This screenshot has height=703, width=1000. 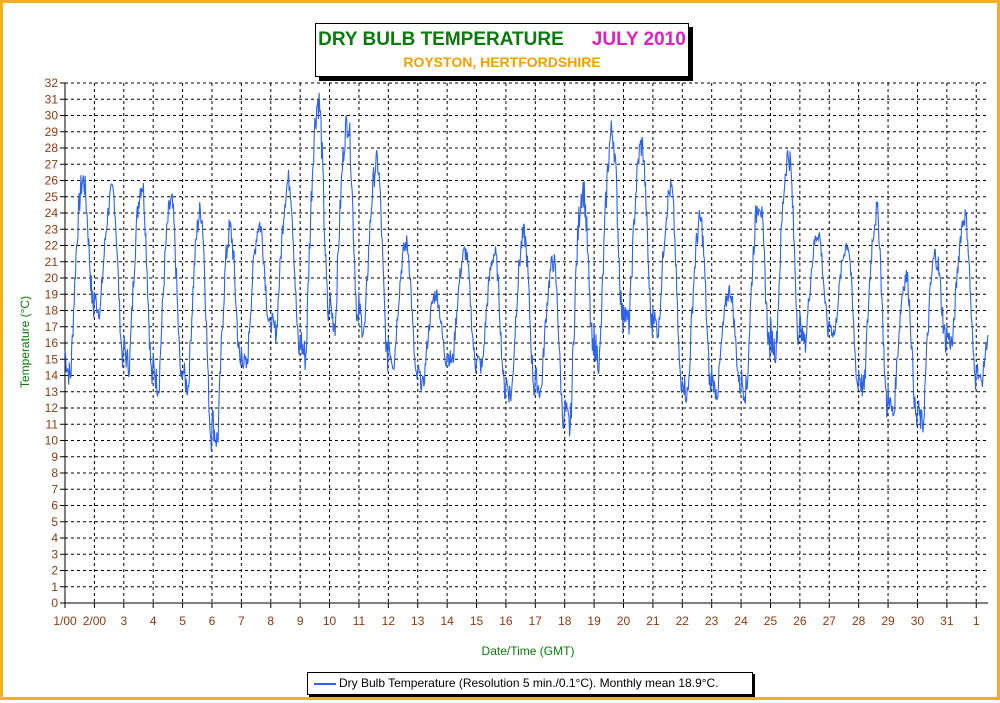 I want to click on x-axis-label: Date/Time (GMT), so click(x=528, y=651).